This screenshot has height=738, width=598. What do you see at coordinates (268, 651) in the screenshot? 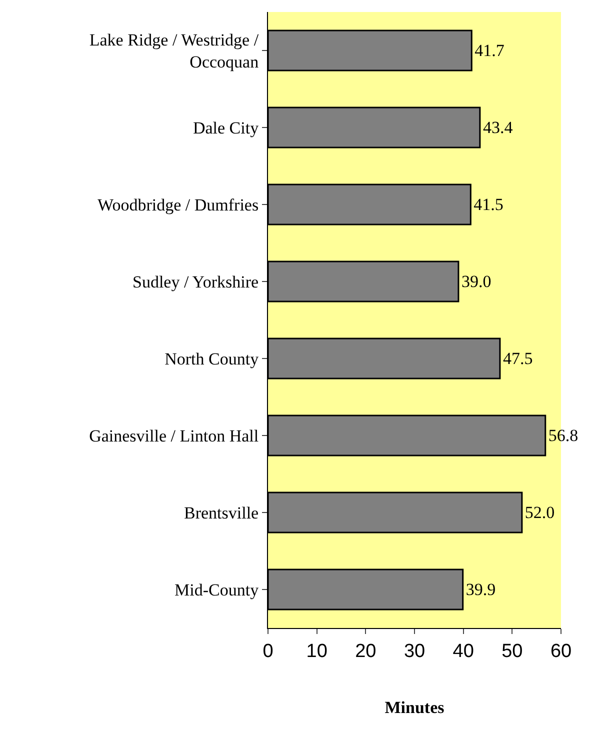
I see `x-tick-label: 0` at bounding box center [268, 651].